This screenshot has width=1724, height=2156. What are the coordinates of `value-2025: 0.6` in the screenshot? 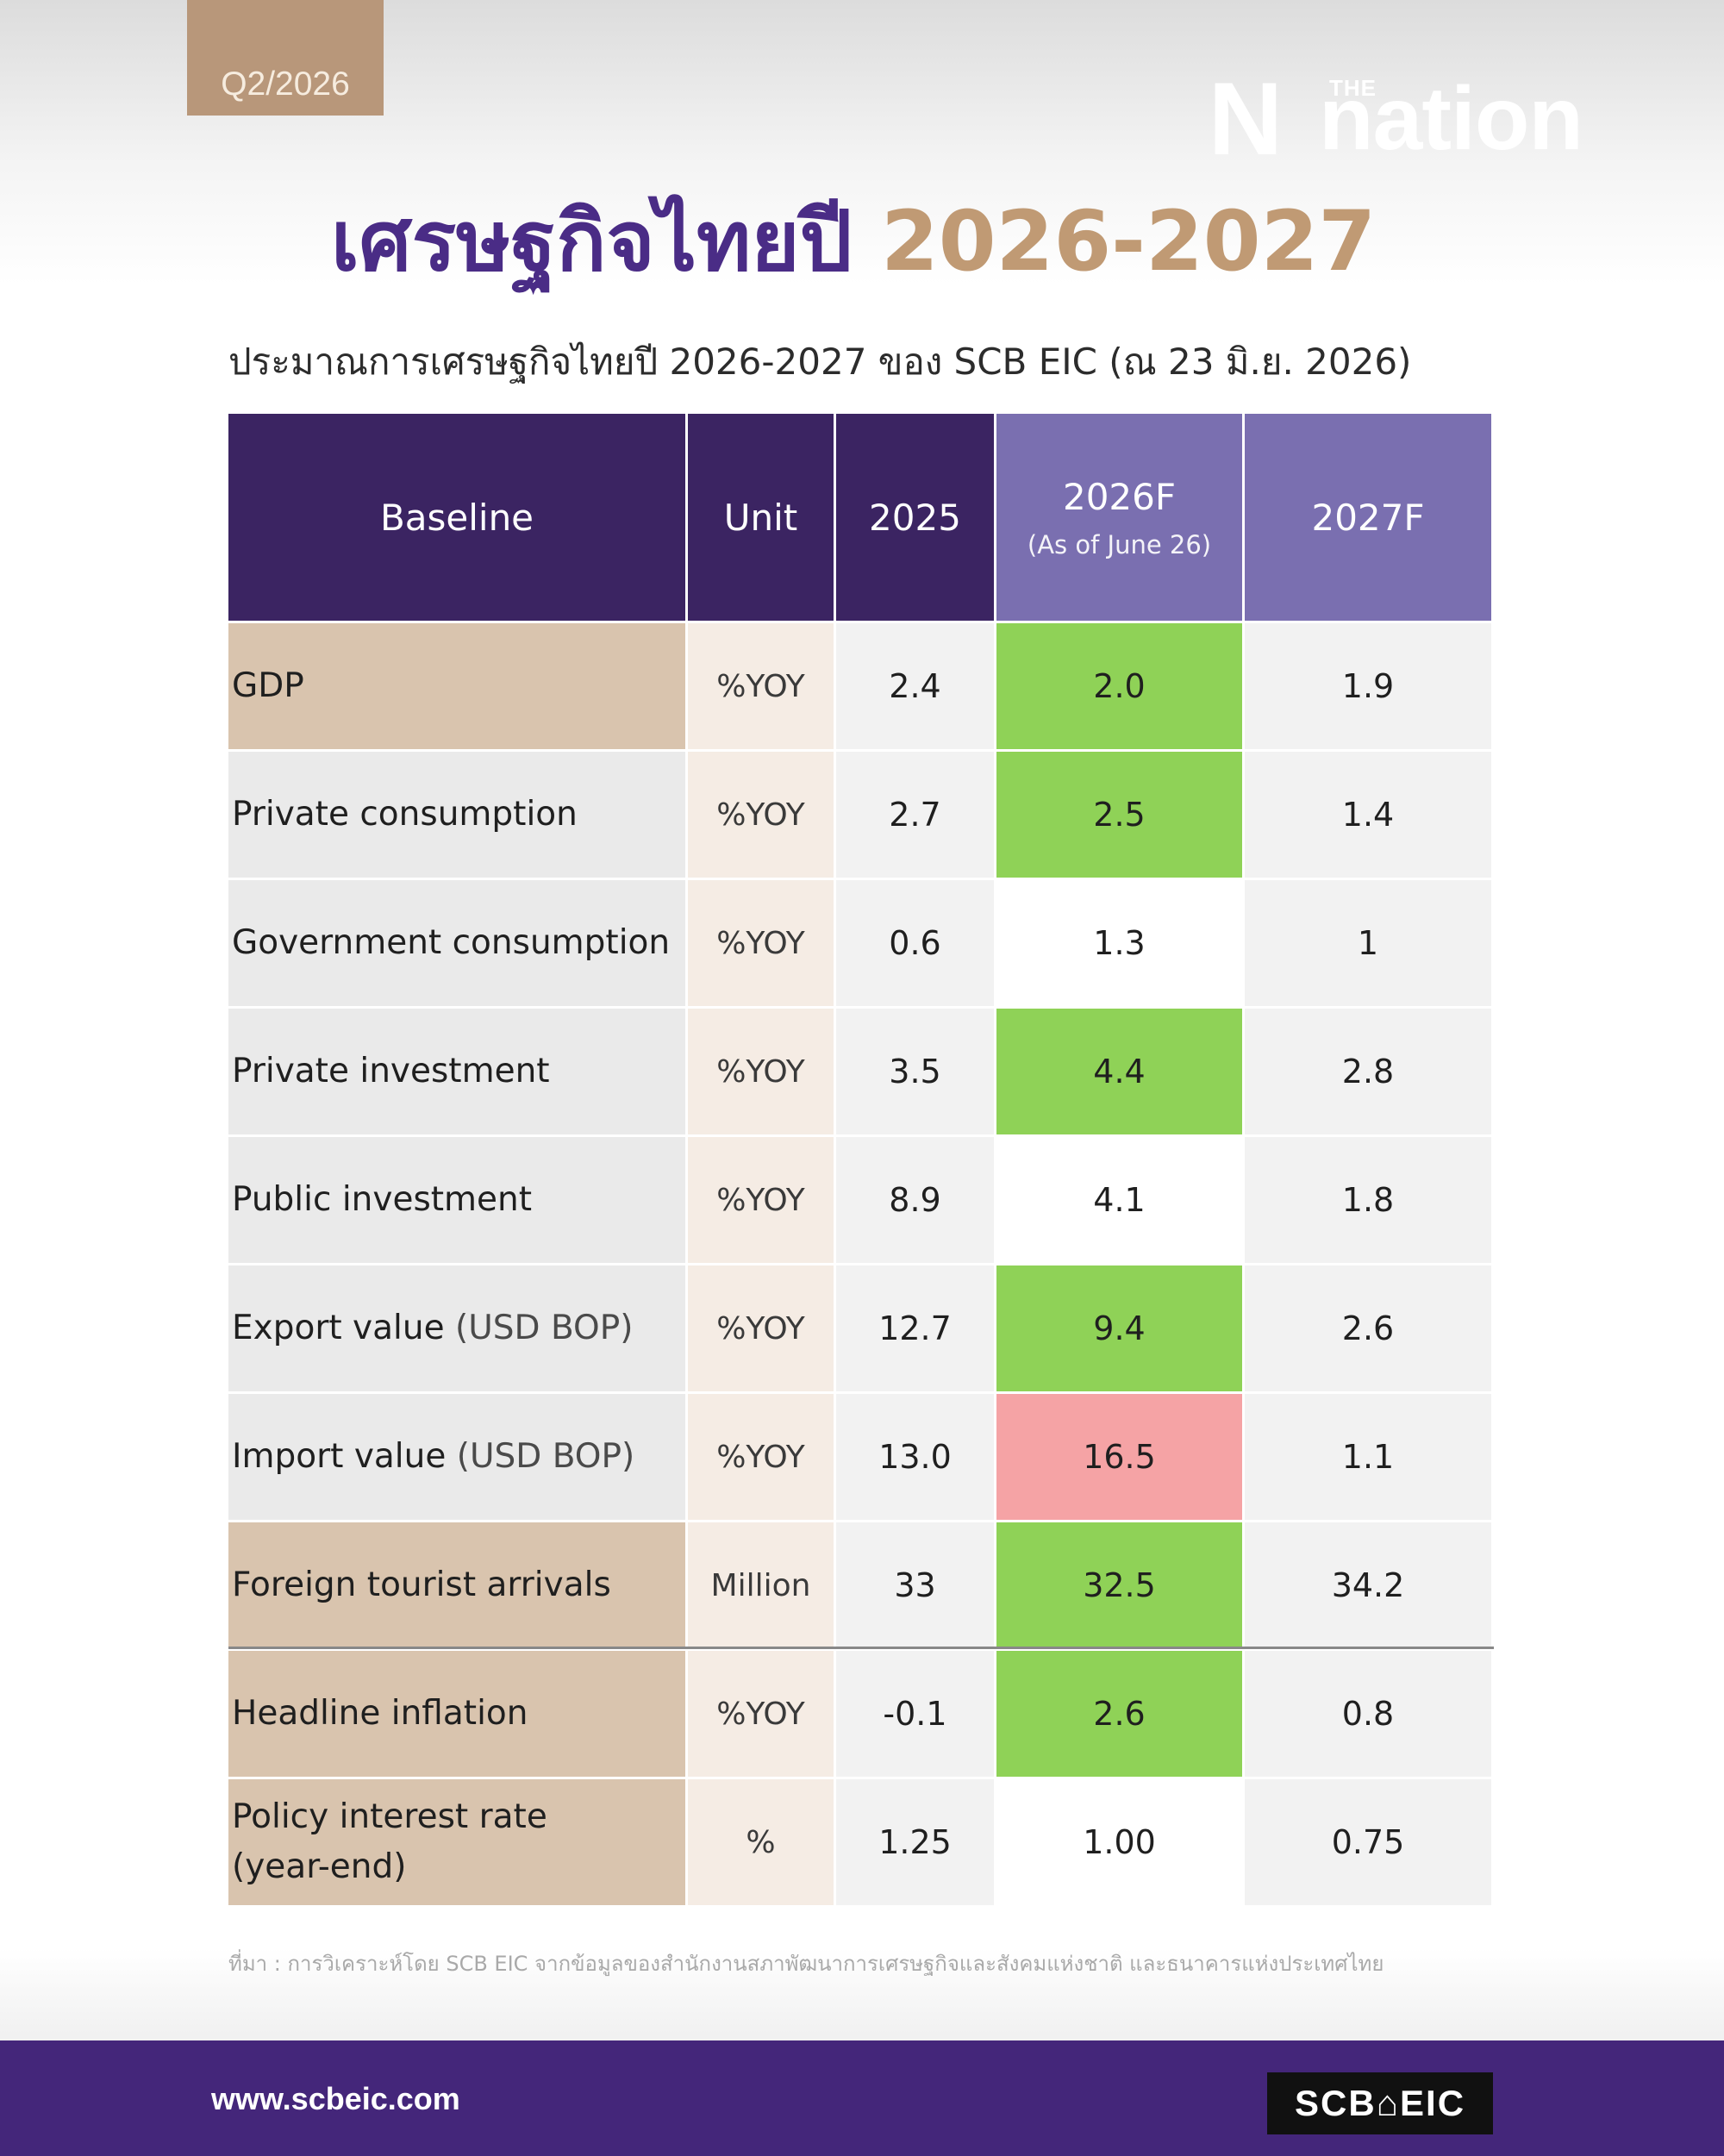 It's located at (916, 944).